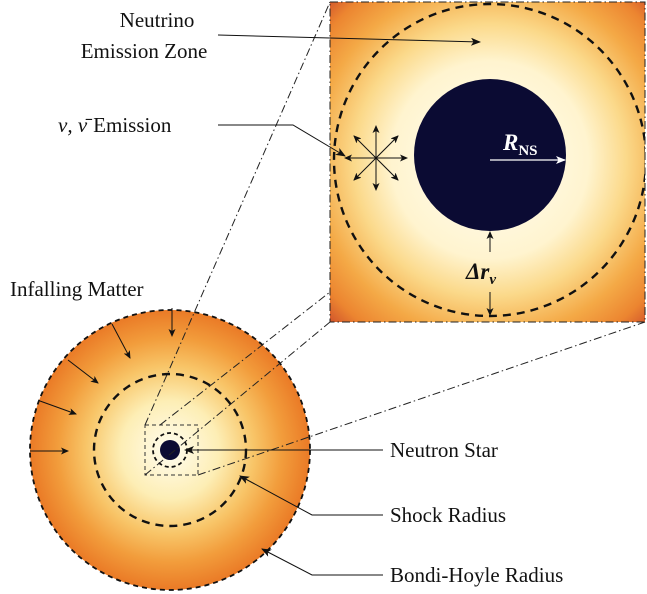 This screenshot has width=647, height=594. Describe the element at coordinates (520, 144) in the screenshot. I see `r-ns-label: RNS` at that location.